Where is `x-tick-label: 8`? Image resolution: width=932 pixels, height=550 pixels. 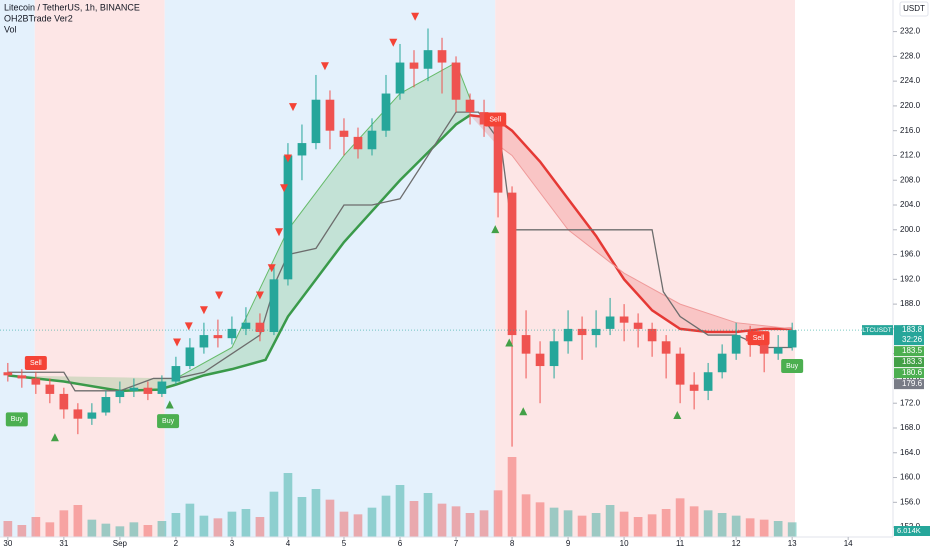 x-tick-label: 8 is located at coordinates (512, 543).